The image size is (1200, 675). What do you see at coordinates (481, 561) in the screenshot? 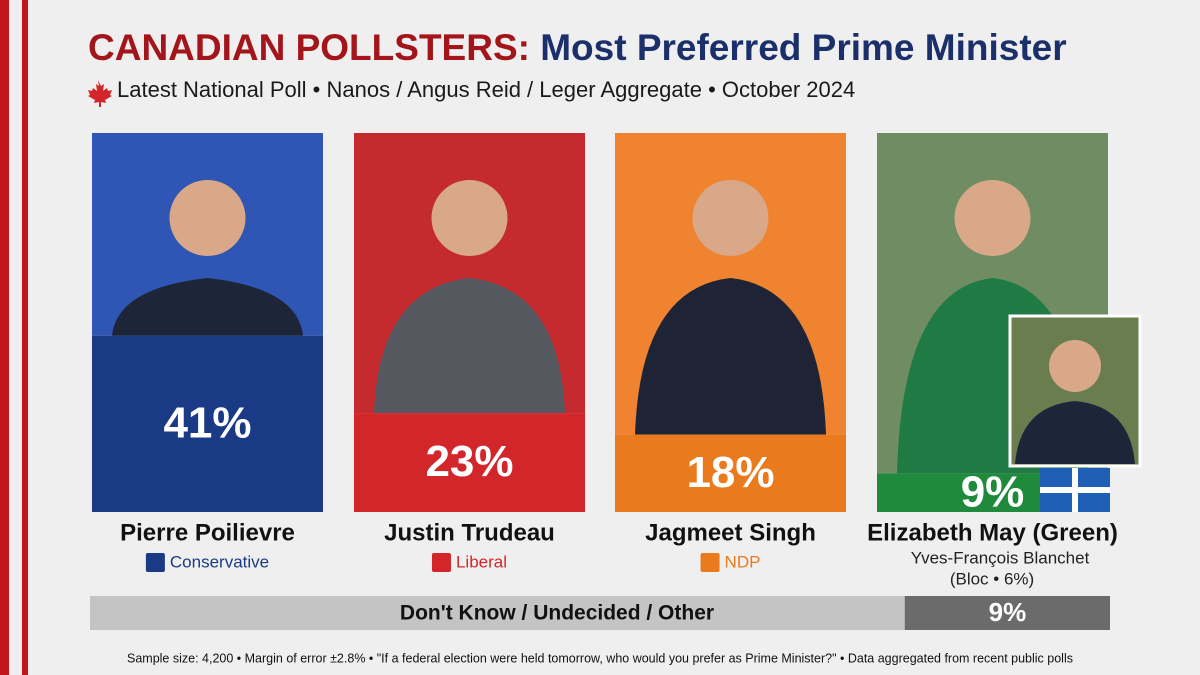
I see `party-label: Liberal` at bounding box center [481, 561].